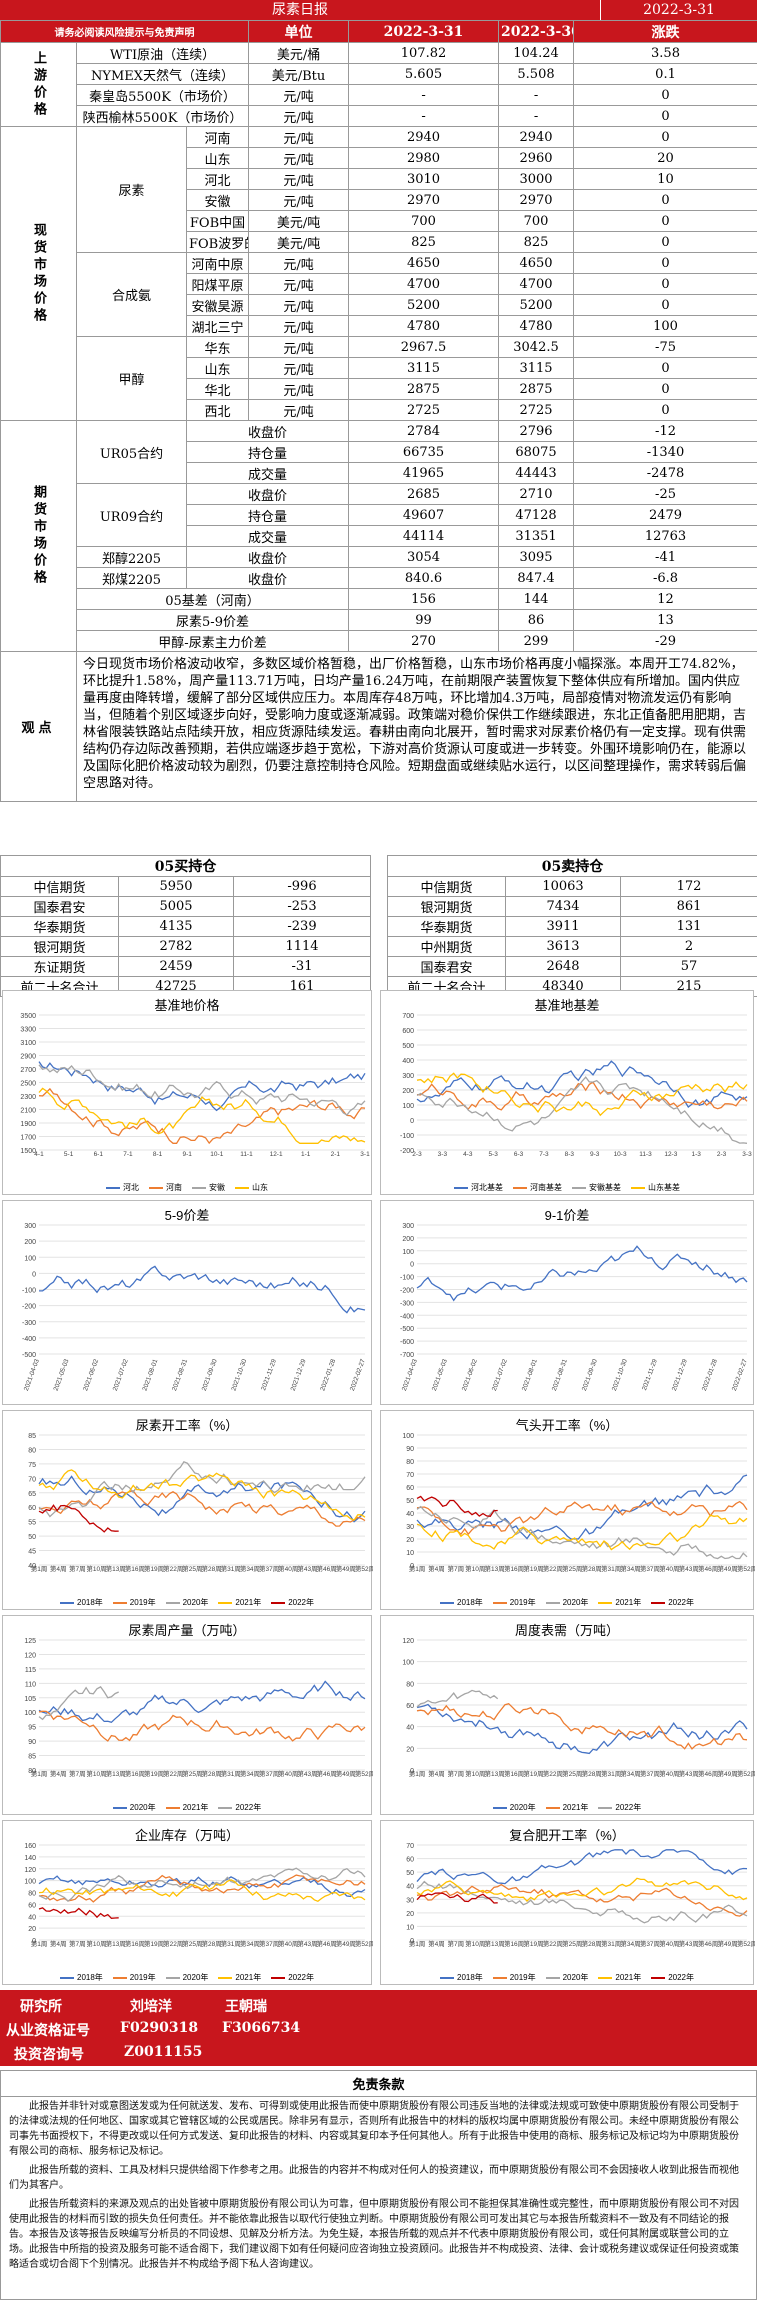 Image resolution: width=757 pixels, height=2300 pixels. What do you see at coordinates (162, 95) in the screenshot?
I see `item-name: 秦皇岛5500K（市场价）` at bounding box center [162, 95].